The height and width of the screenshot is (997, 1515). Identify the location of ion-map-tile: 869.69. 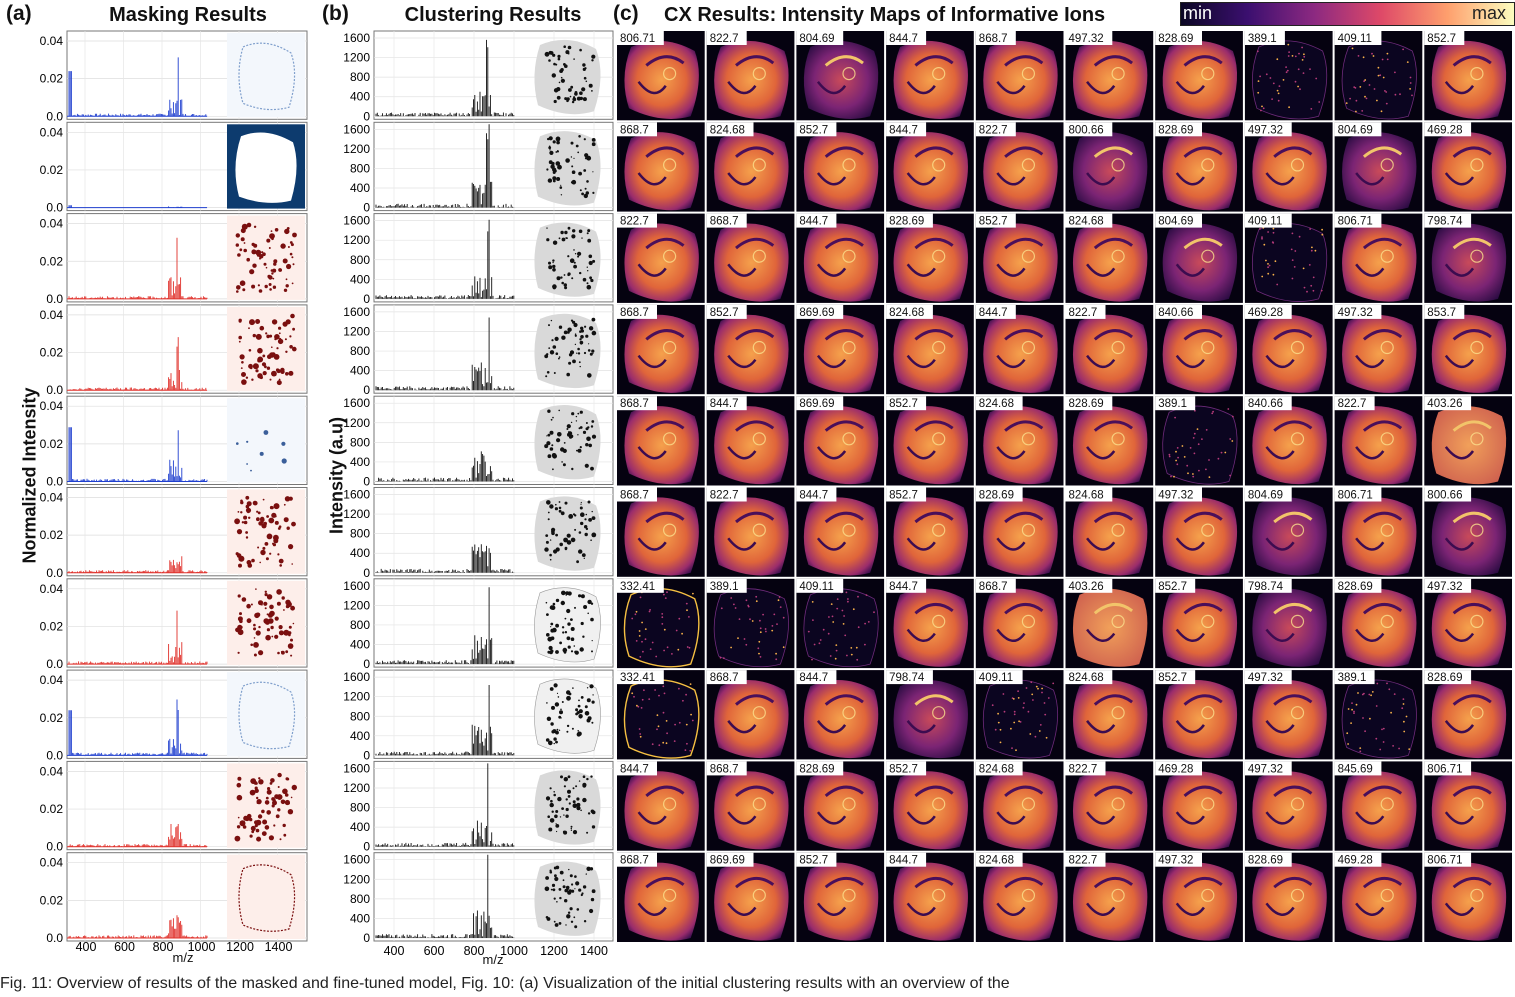
(750, 897).